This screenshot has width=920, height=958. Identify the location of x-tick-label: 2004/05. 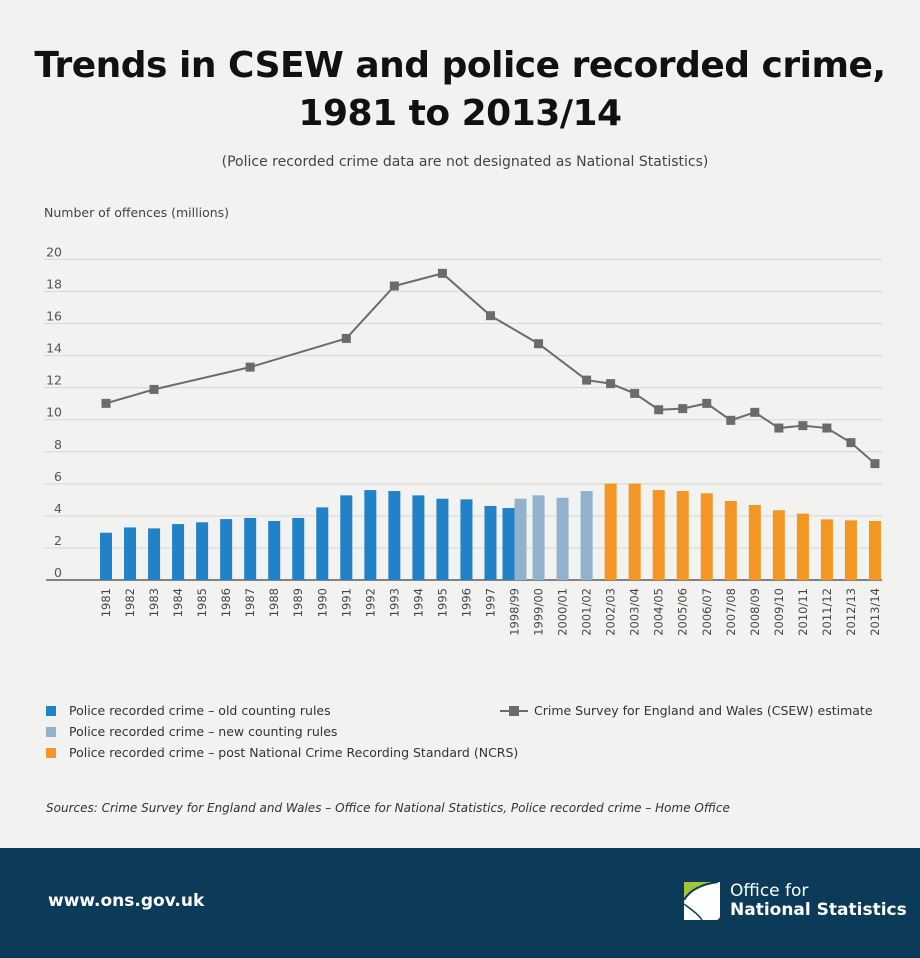
(659, 612).